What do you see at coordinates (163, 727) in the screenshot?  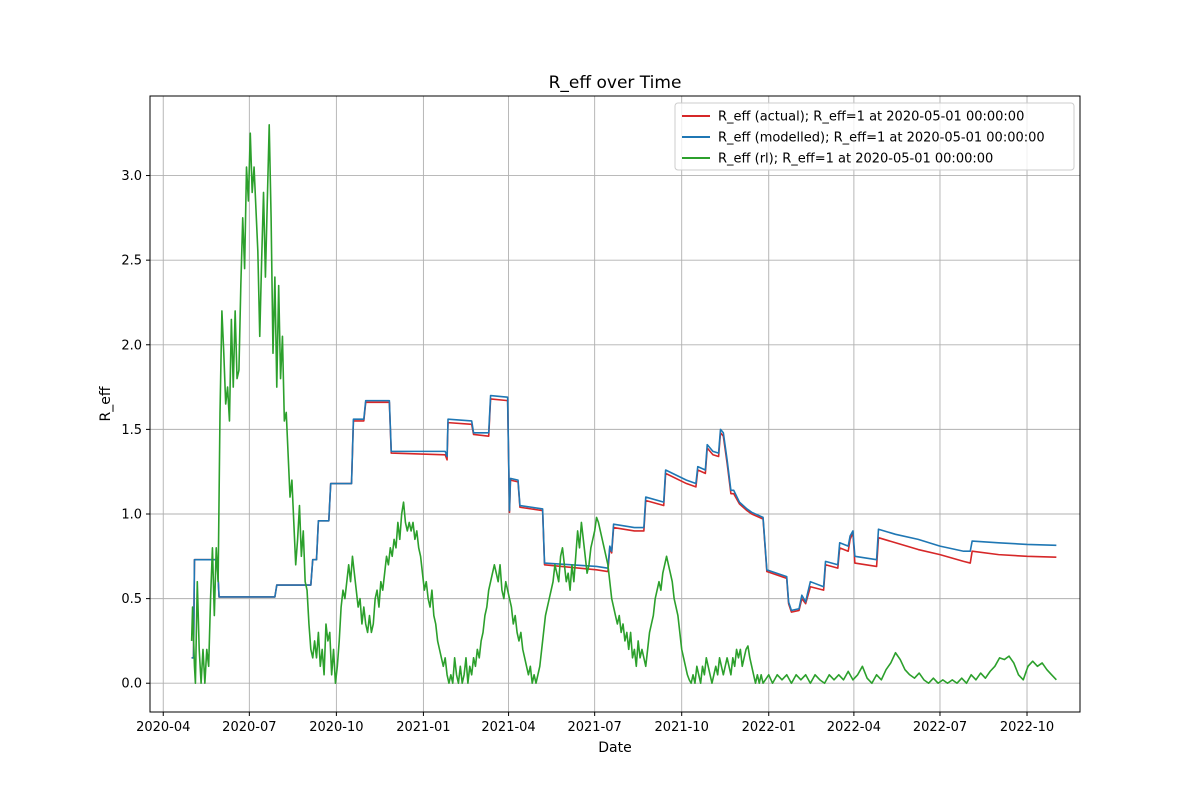 I see `x-tick-label: 2020-04` at bounding box center [163, 727].